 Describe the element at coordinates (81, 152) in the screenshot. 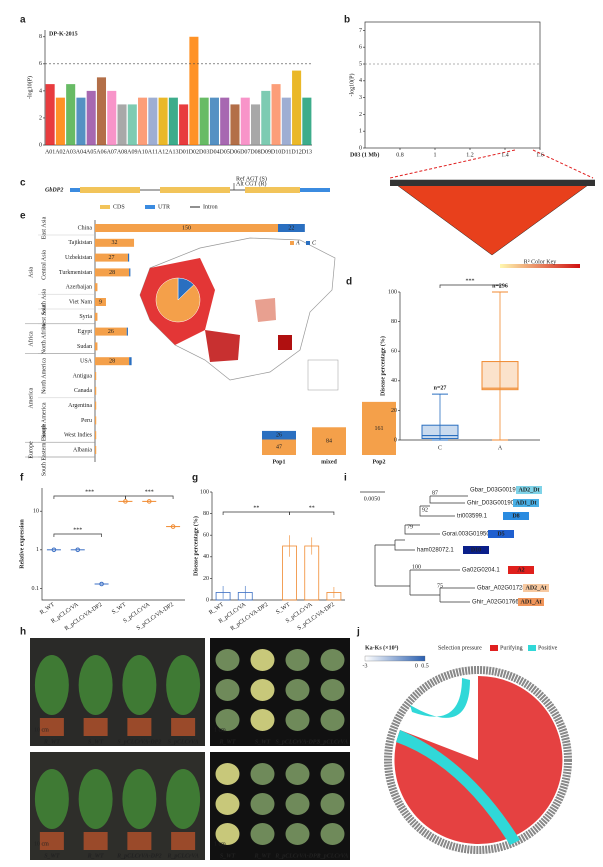

I see `x-tick-label: A04` at that location.